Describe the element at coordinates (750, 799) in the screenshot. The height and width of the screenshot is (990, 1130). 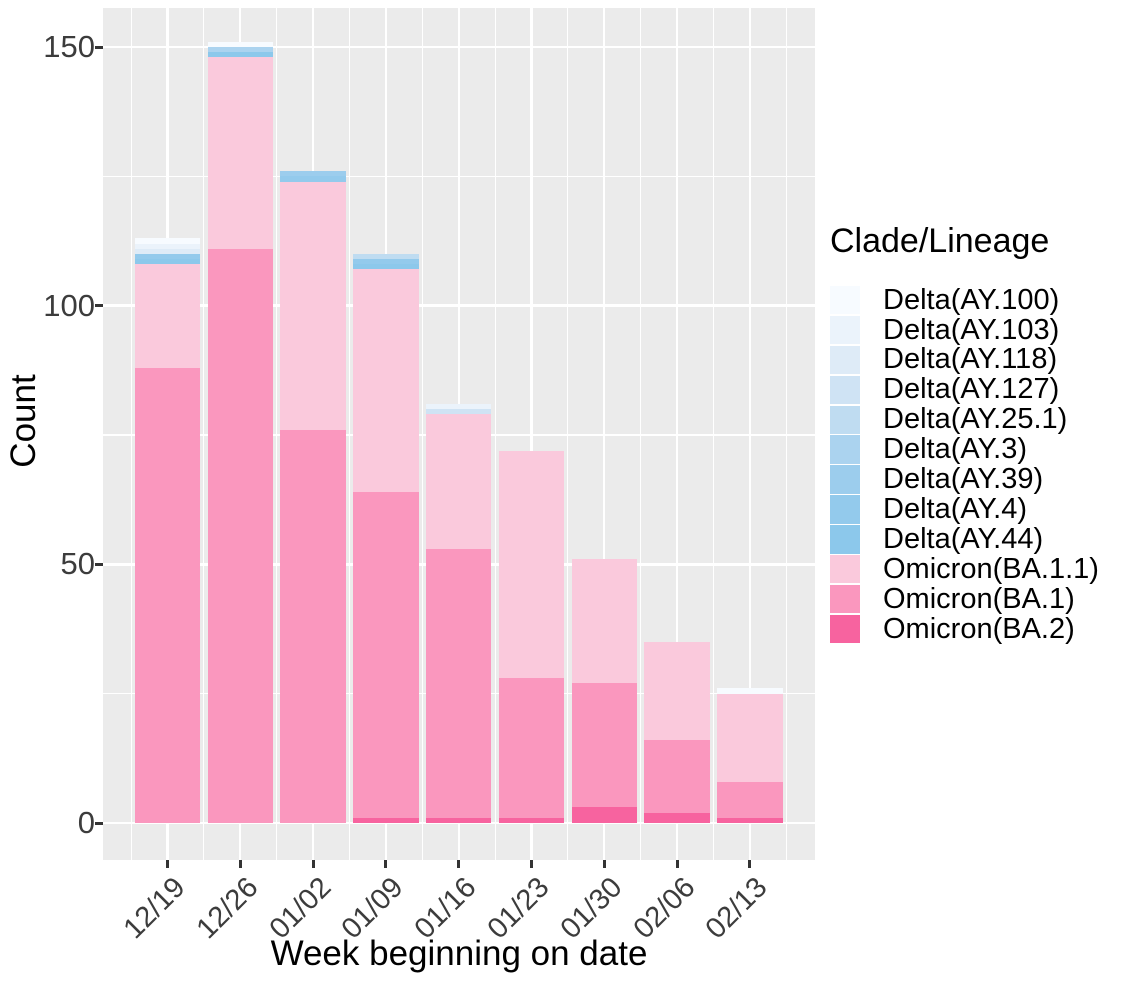
I see `bar-segment-02/13-Omicron(BA.1)` at that location.